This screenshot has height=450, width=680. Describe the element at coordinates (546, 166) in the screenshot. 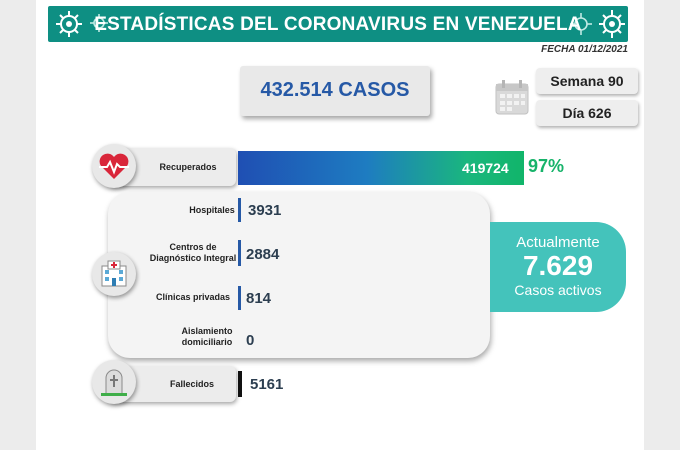

I see `recovered-percent: 97%` at that location.